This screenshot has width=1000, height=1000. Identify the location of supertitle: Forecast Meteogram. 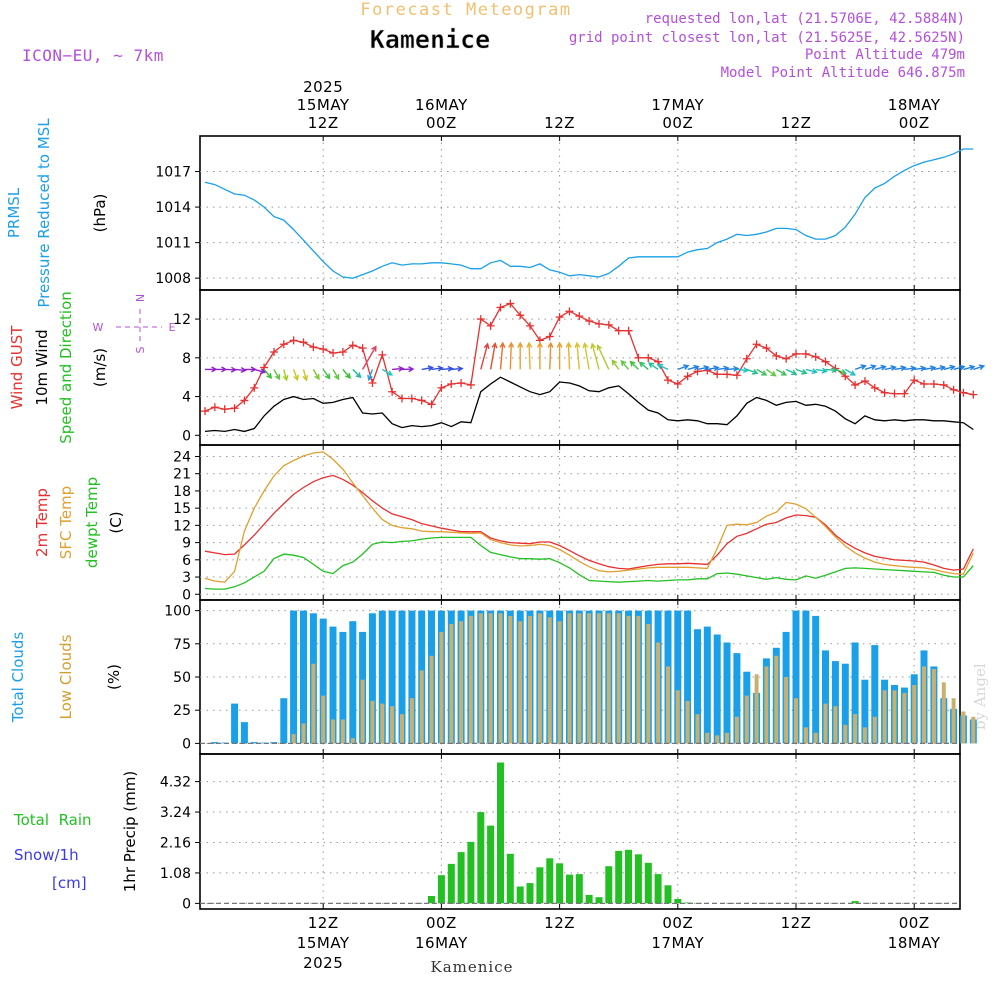
(465, 10).